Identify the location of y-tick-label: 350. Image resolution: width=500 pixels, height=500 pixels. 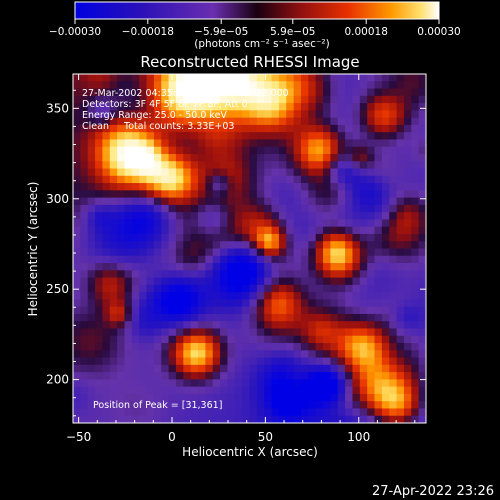
(57, 108).